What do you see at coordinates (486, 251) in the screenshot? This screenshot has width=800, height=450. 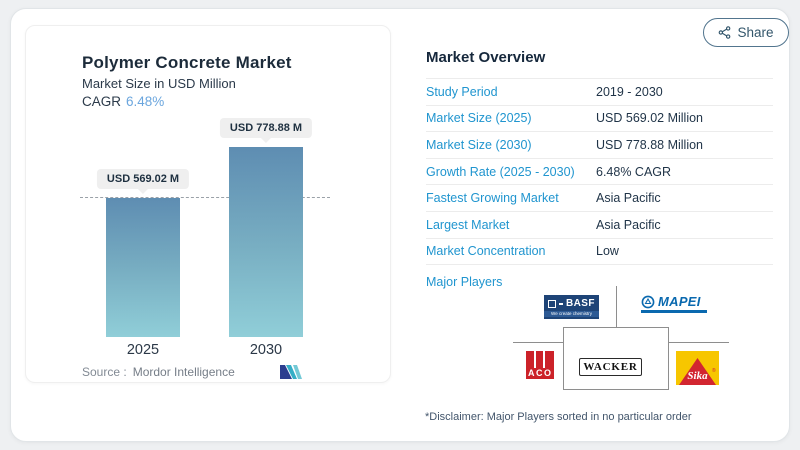 I see `row-label: Market Concentration` at bounding box center [486, 251].